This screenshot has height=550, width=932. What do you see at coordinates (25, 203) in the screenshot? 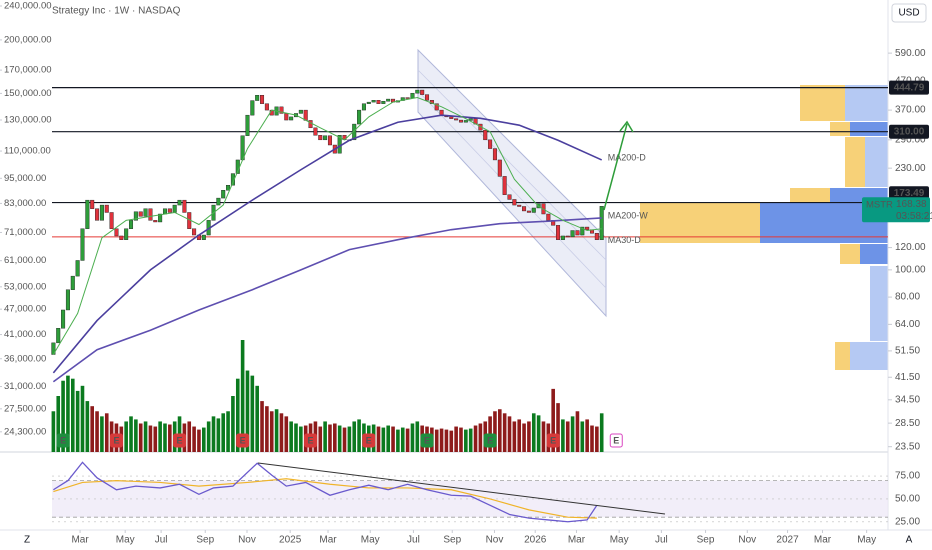
I see `y2-tick-label: 83,000.00` at bounding box center [25, 203].